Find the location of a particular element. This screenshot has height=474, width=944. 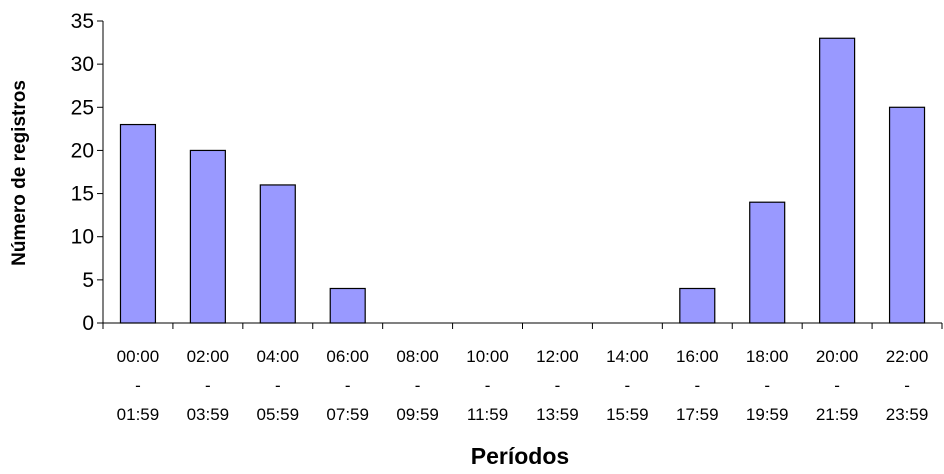

x-tick-label: 22:00 is located at coordinates (907, 356).